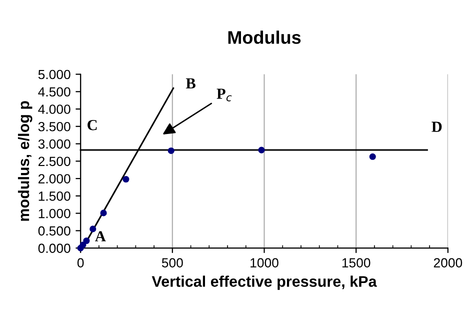  What do you see at coordinates (54, 248) in the screenshot?
I see `y-tick-label: 0.000` at bounding box center [54, 248].